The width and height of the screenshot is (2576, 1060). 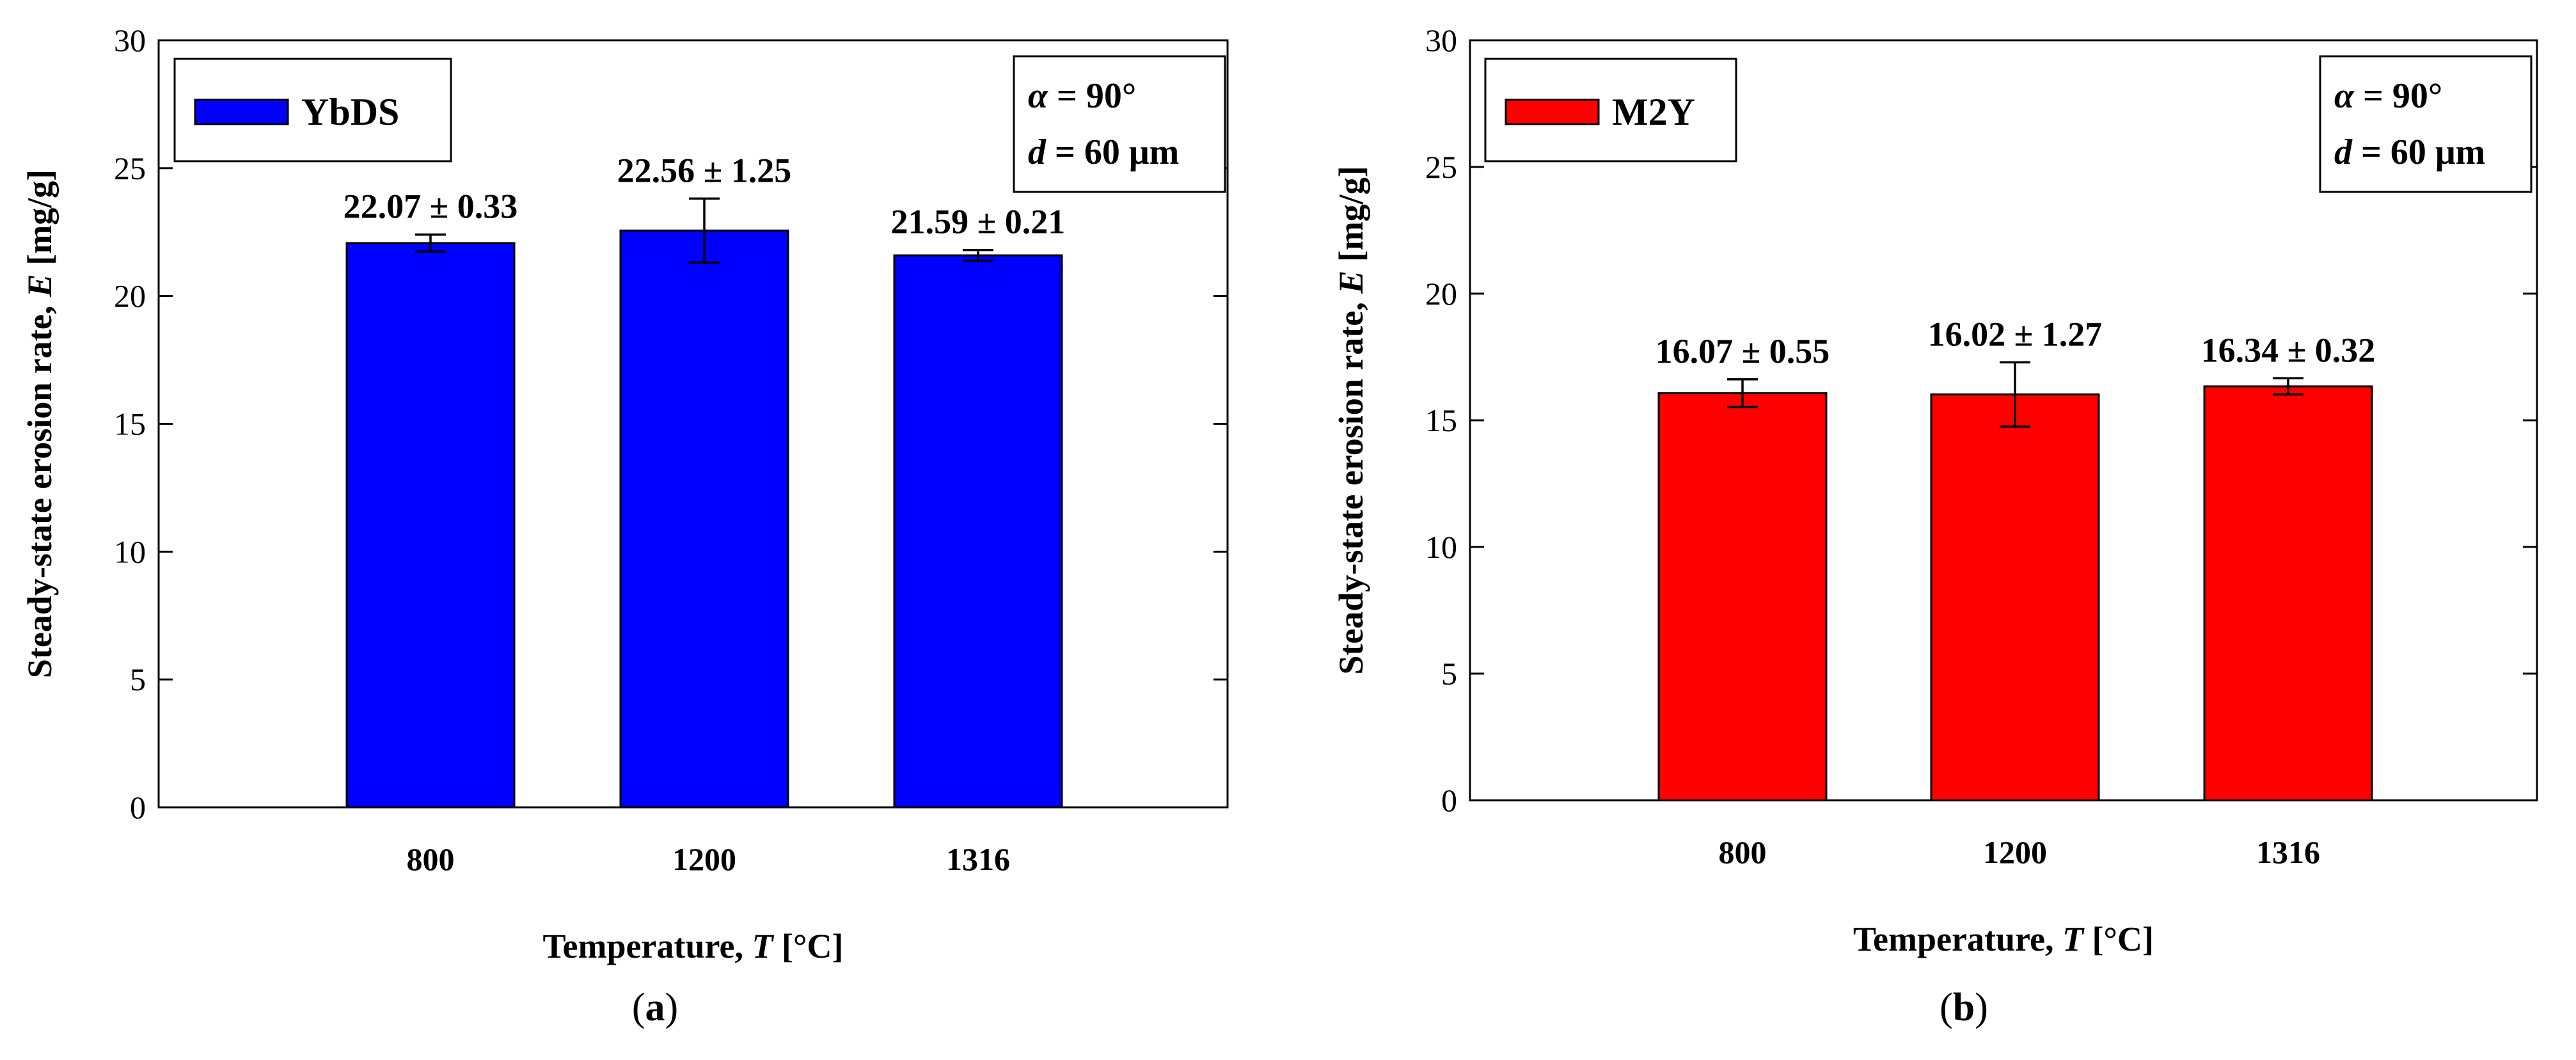 I want to click on panel-caption: (a), so click(x=655, y=1007).